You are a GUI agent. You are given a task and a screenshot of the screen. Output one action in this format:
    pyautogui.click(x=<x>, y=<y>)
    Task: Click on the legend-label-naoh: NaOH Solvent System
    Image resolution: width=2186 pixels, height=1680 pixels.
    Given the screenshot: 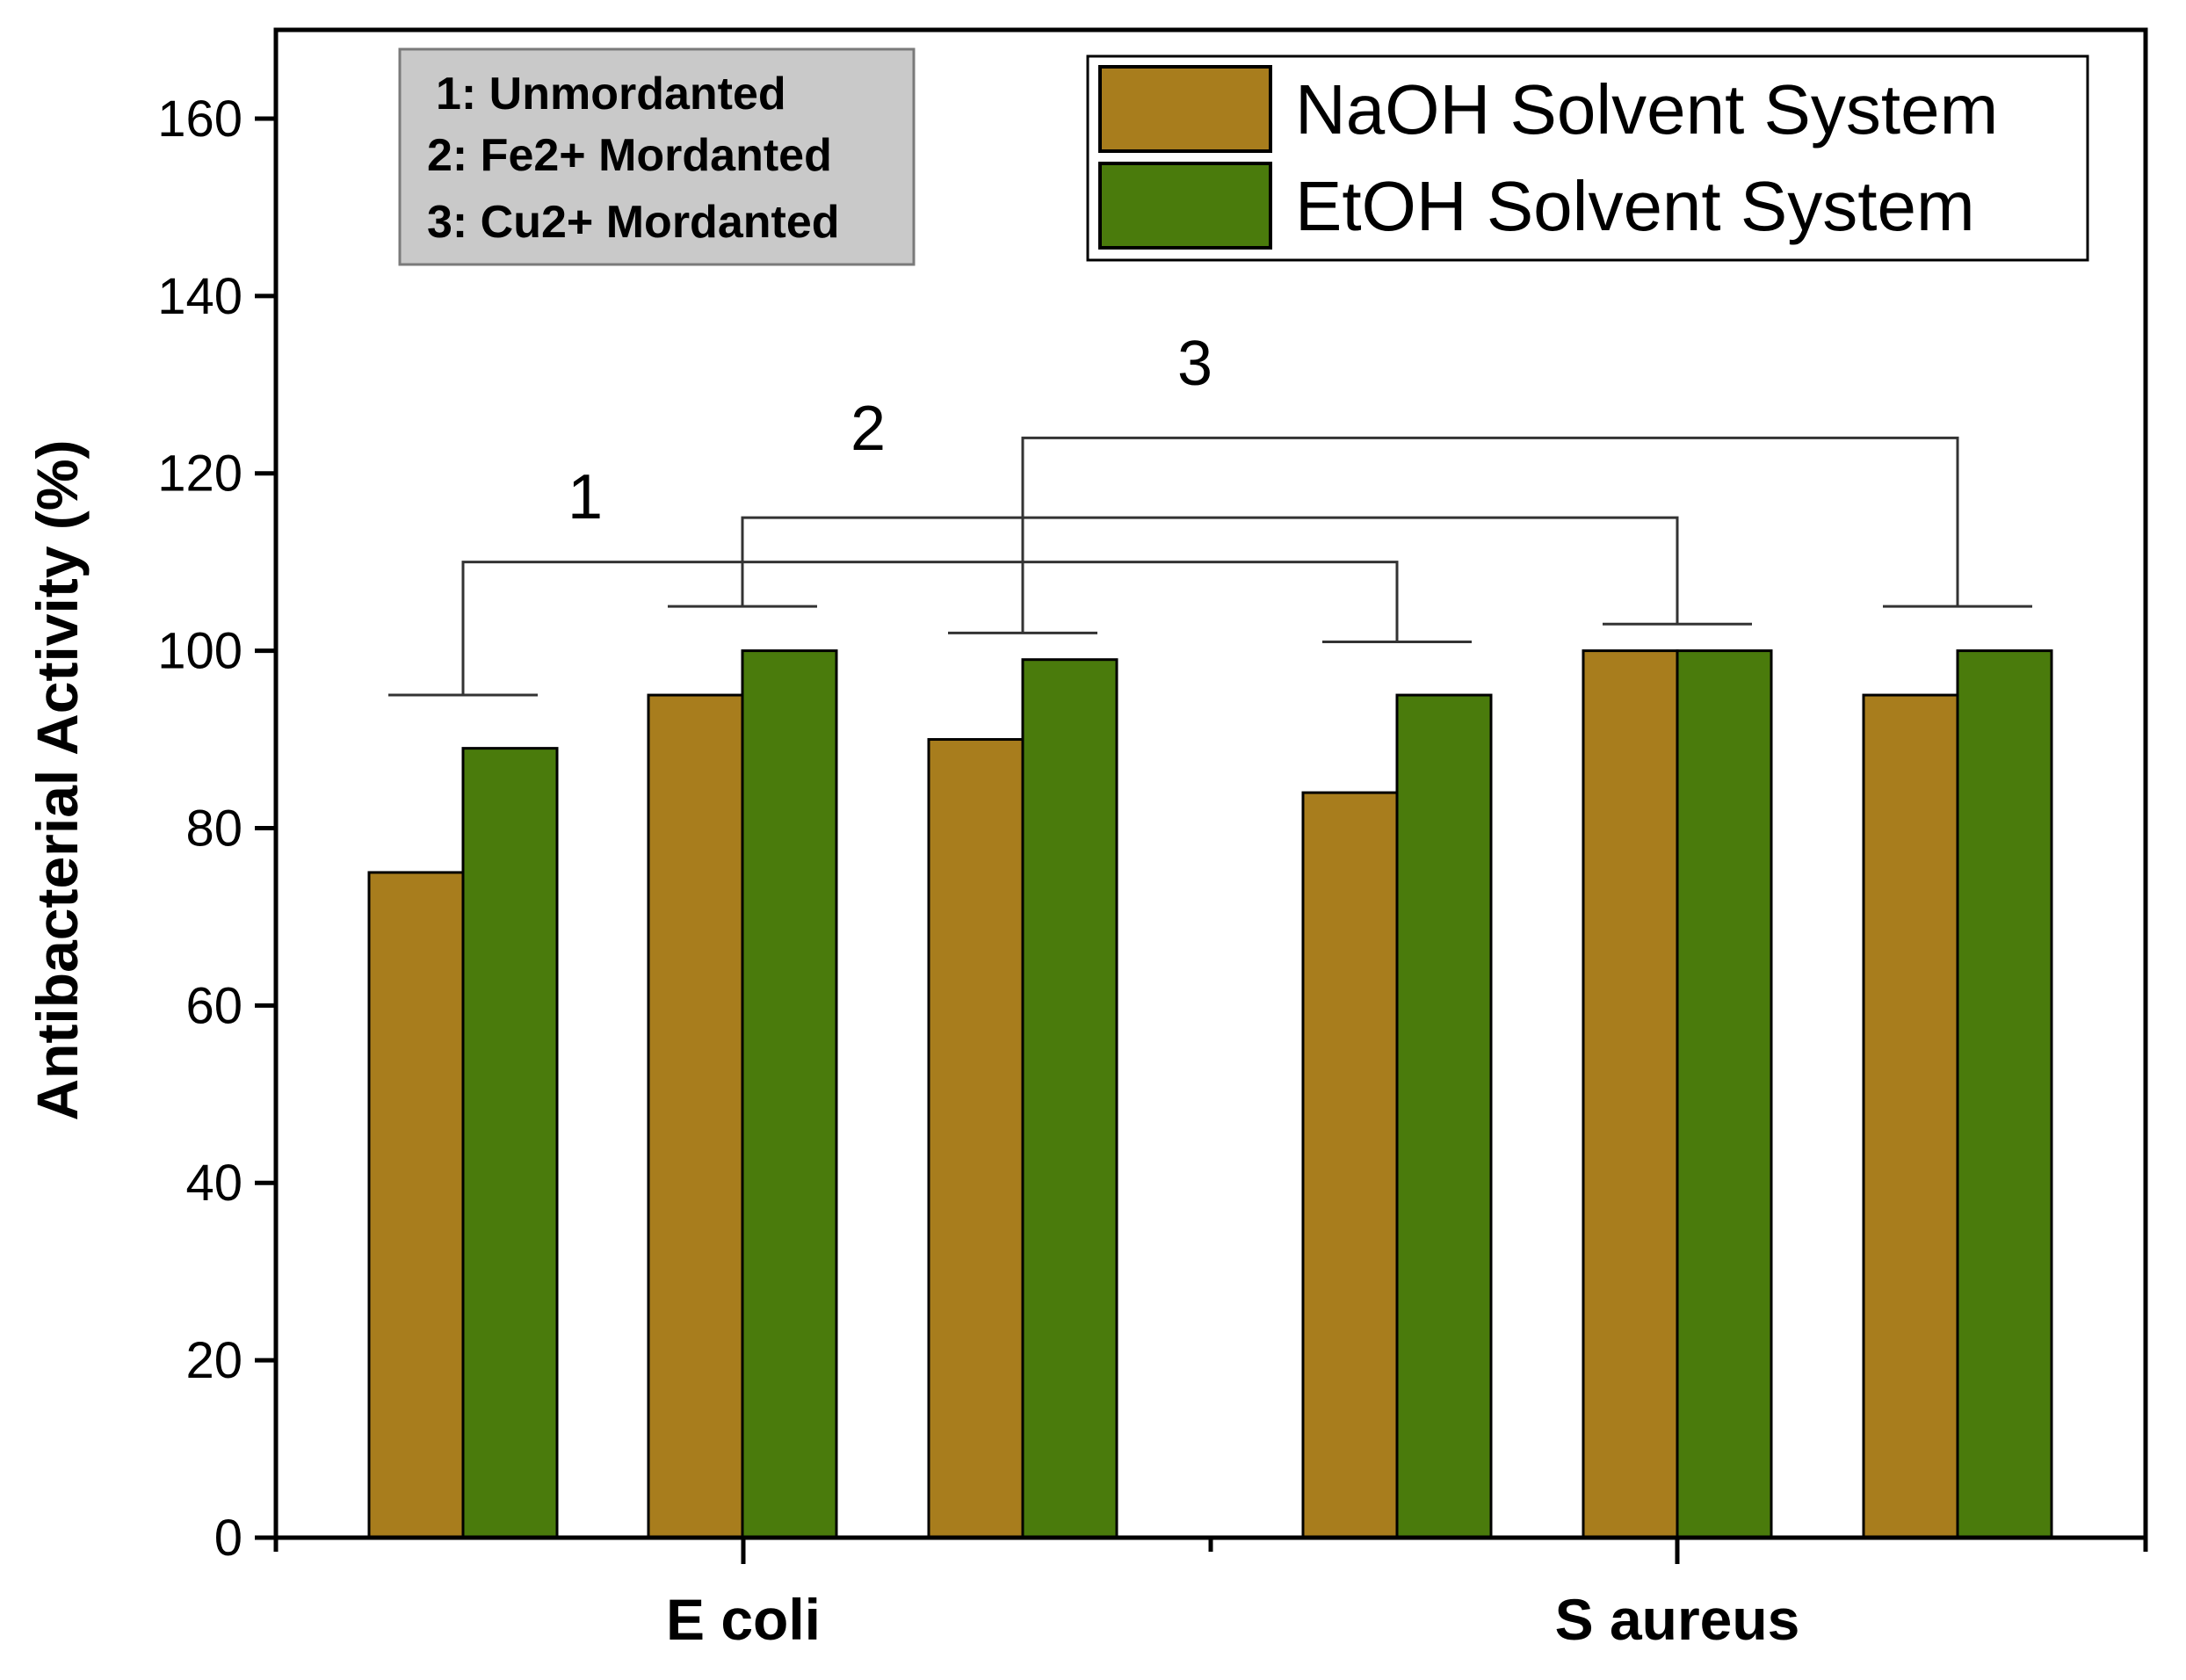 What is the action you would take?
    pyautogui.click(x=1647, y=109)
    